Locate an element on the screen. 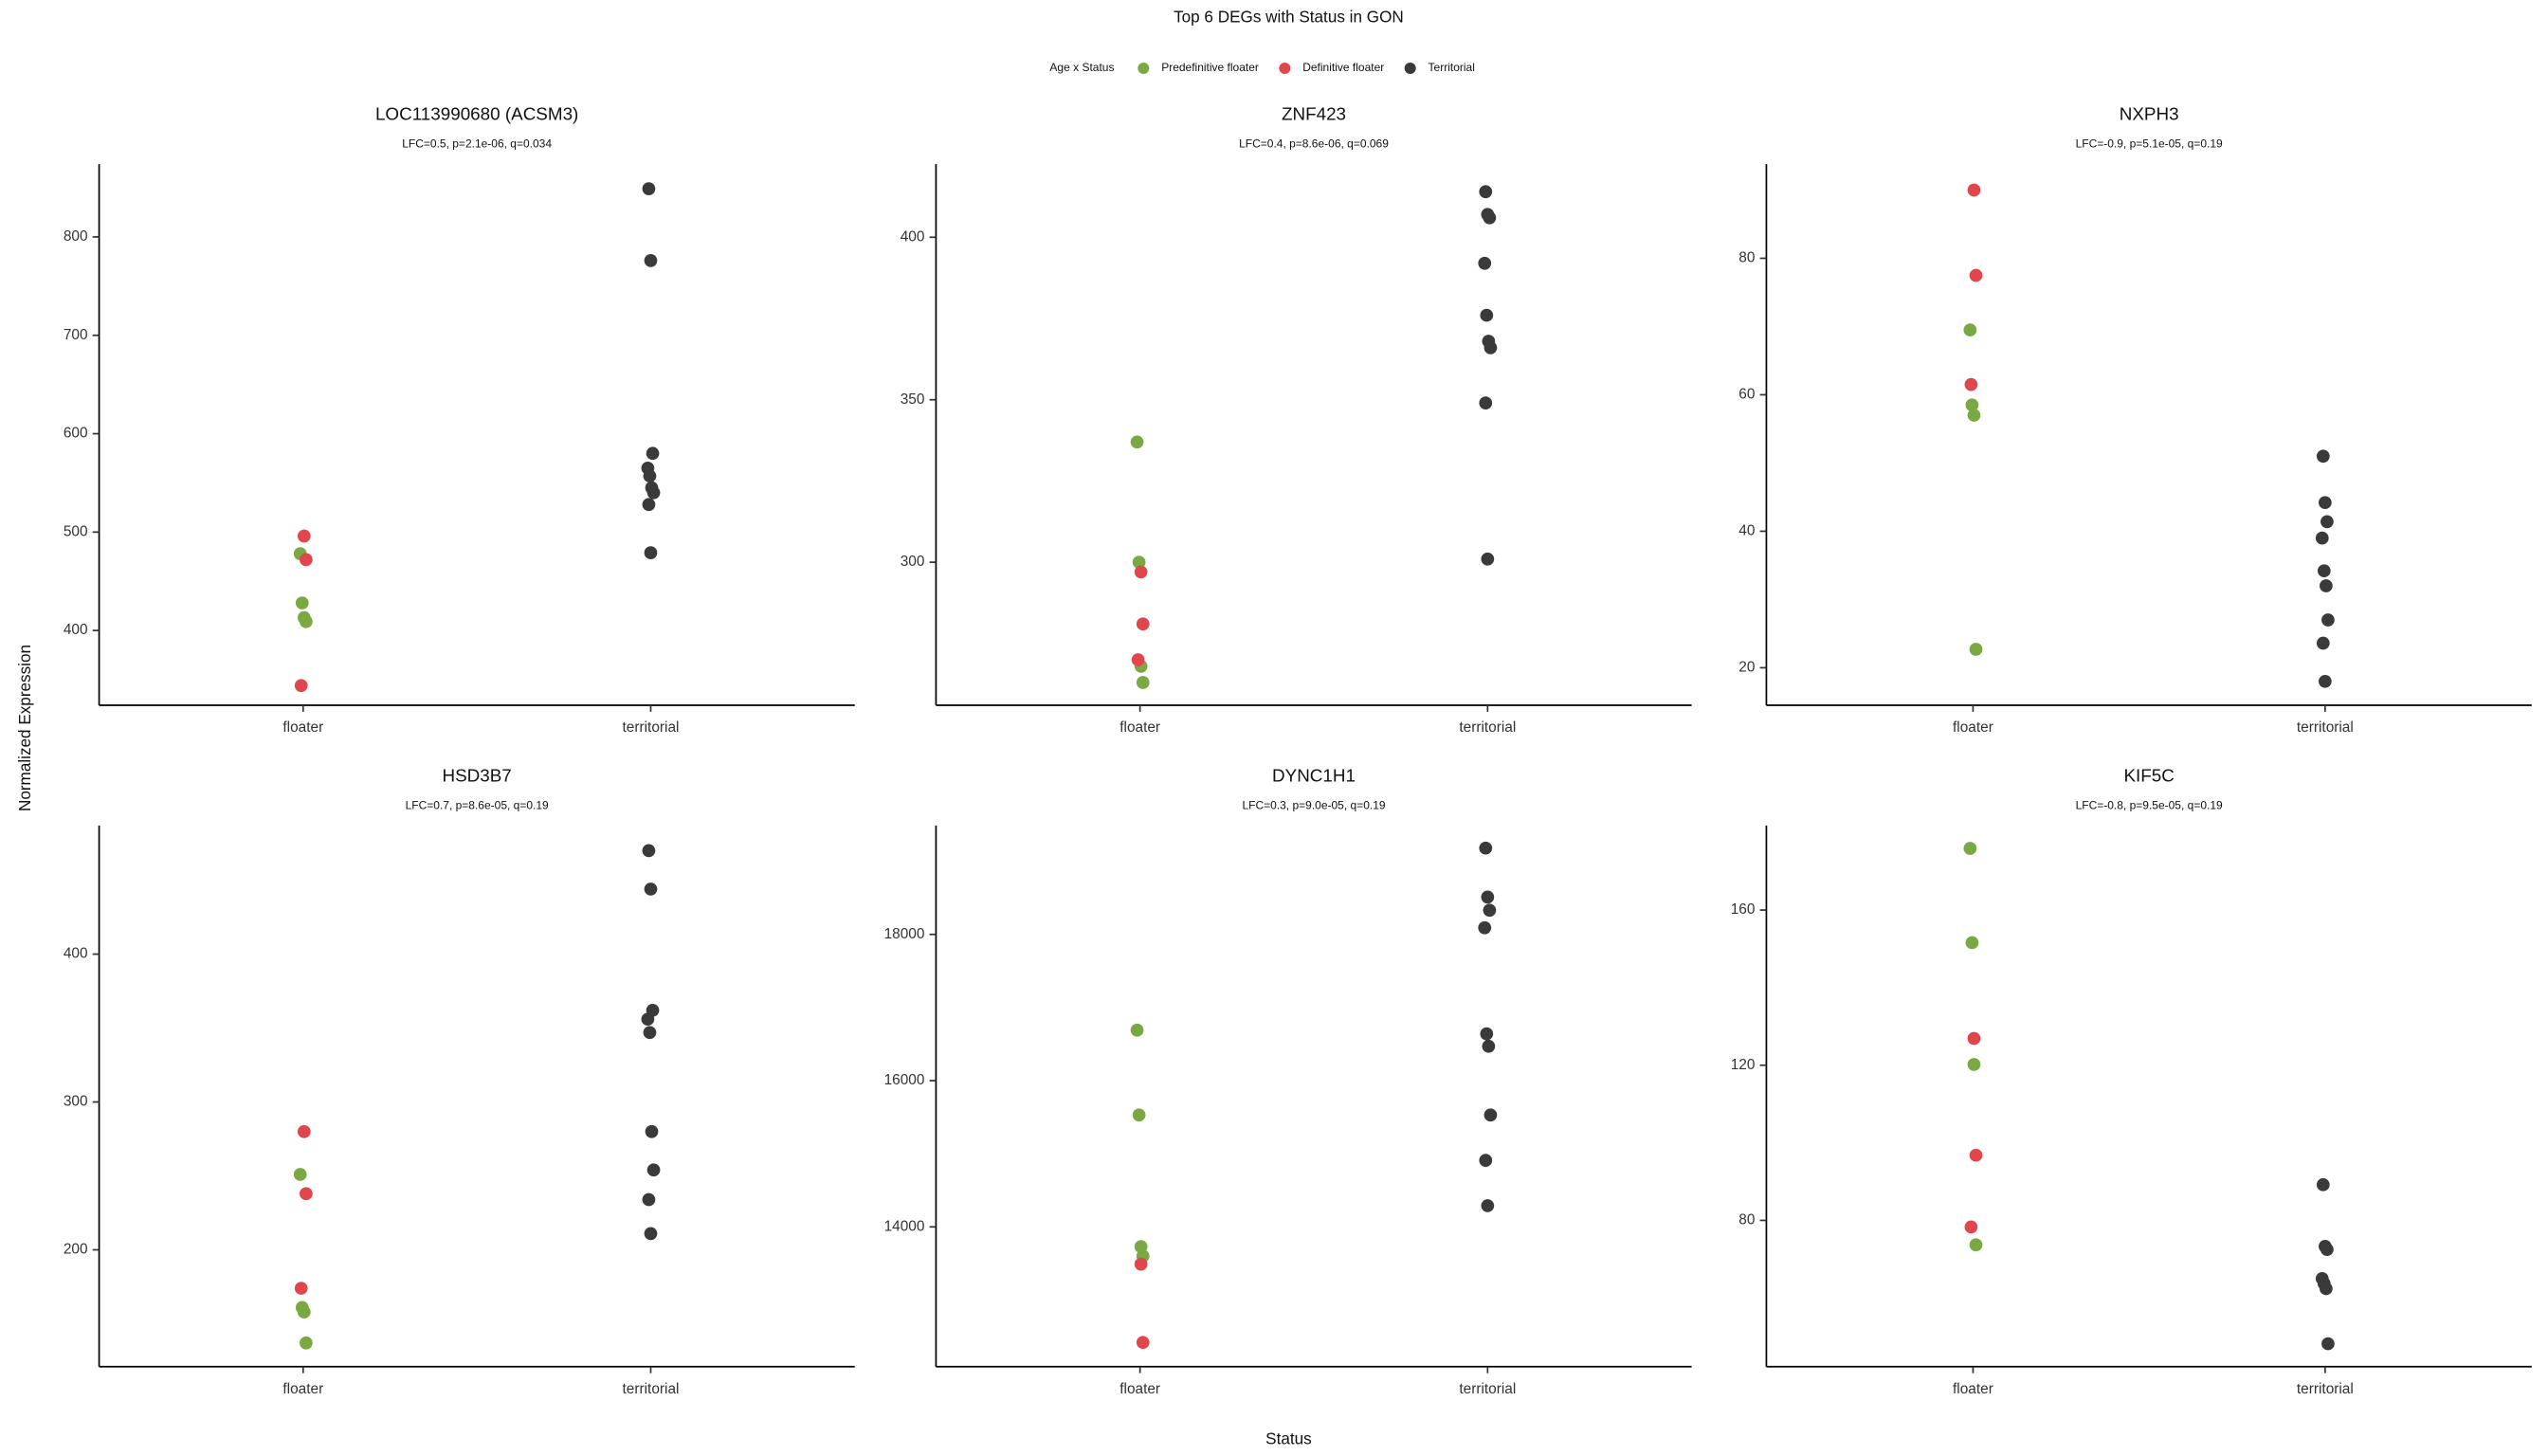 This screenshot has height=1456, width=2548. panel-subtitle: LFC=-0.8, p=9.5e-05, q=0.19 is located at coordinates (2149, 804).